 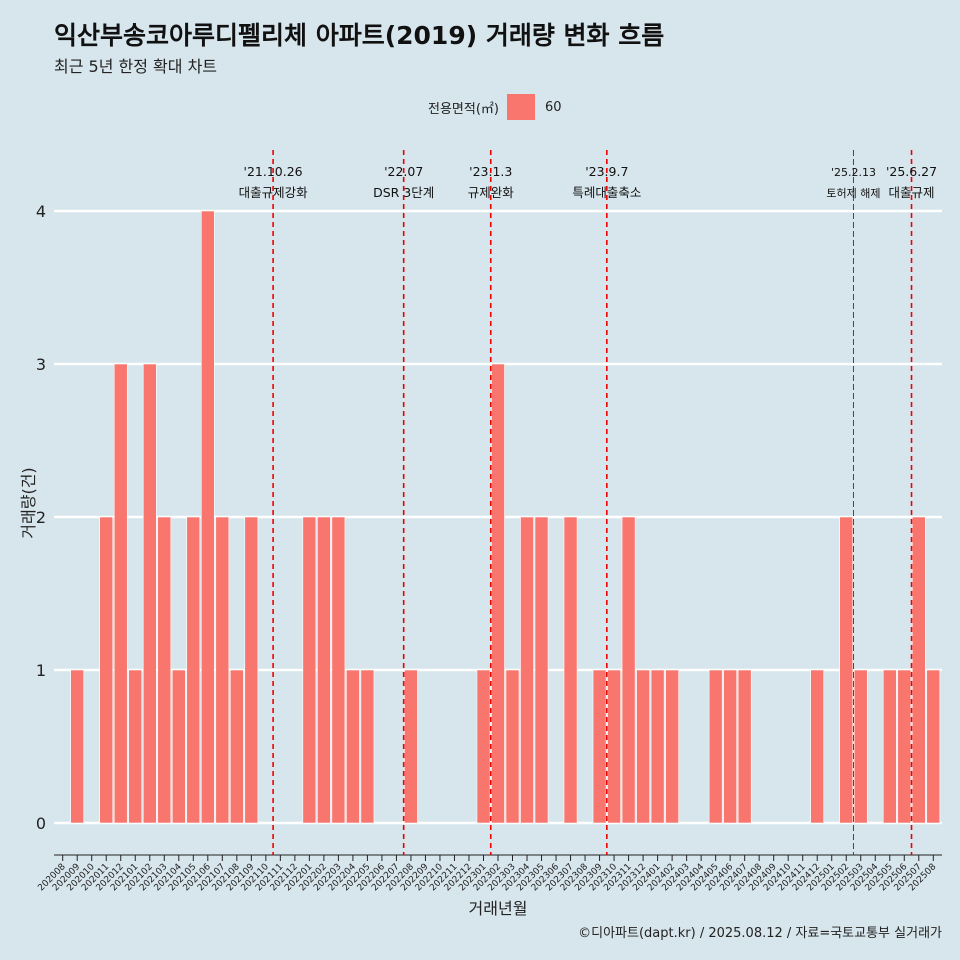 I want to click on event-name-label: DSR 3단계, so click(x=403, y=192).